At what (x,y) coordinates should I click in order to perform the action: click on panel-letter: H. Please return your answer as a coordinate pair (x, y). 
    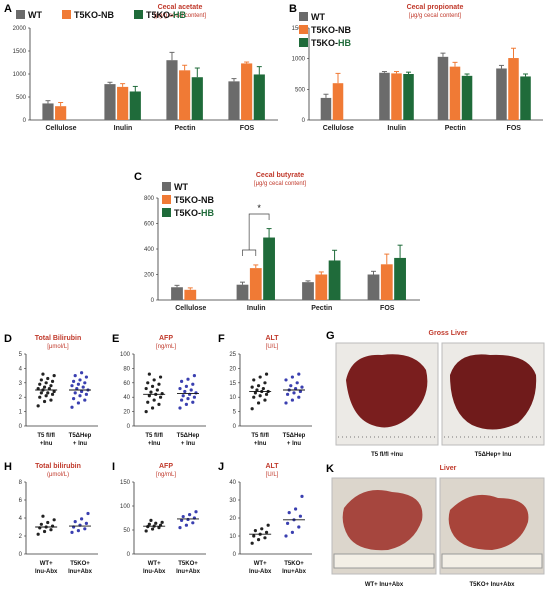
    Looking at the image, I should click on (8, 467).